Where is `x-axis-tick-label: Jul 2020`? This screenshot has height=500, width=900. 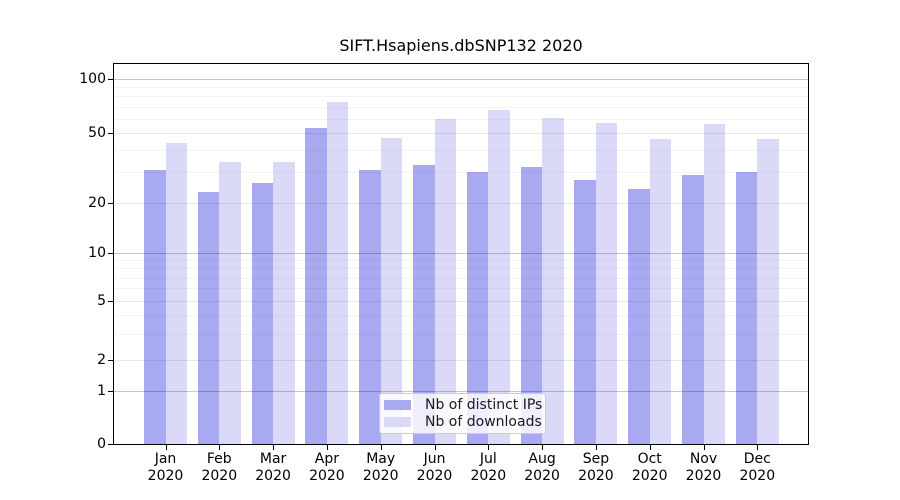 x-axis-tick-label: Jul 2020 is located at coordinates (488, 468).